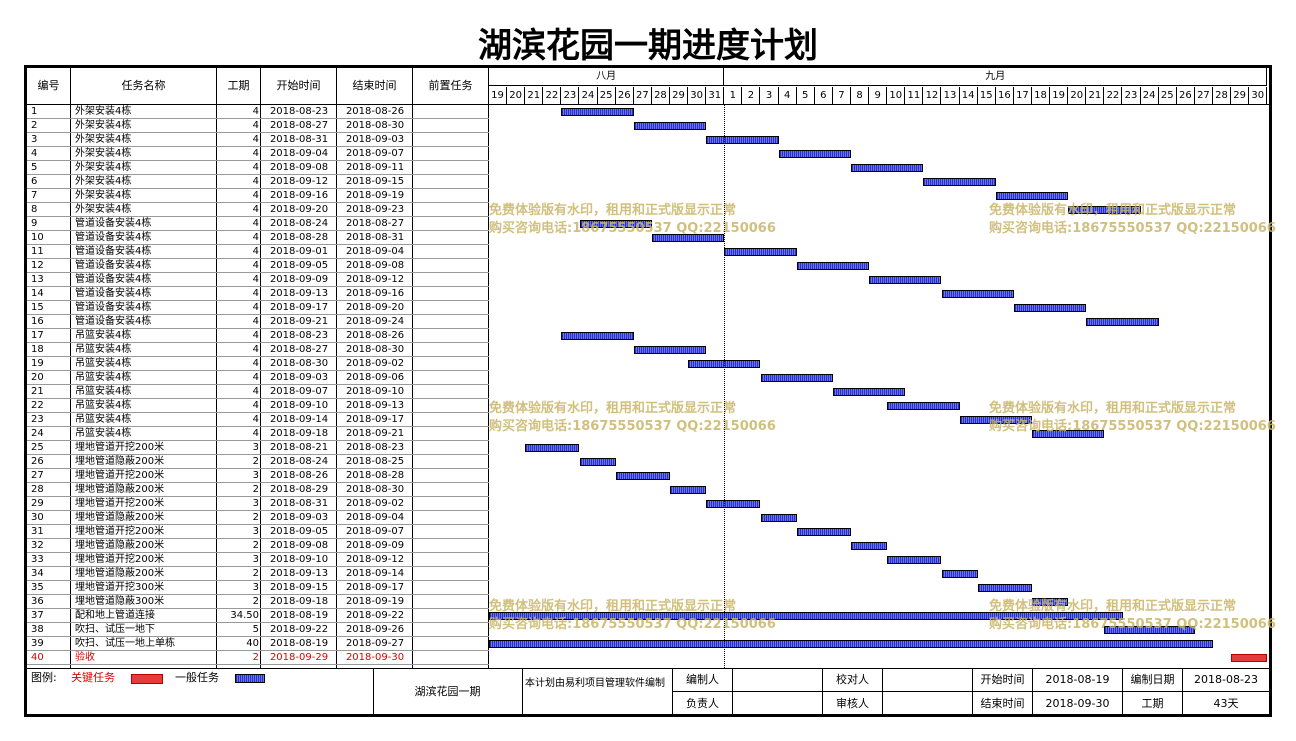  I want to click on manager-label: 负责人, so click(703, 703).